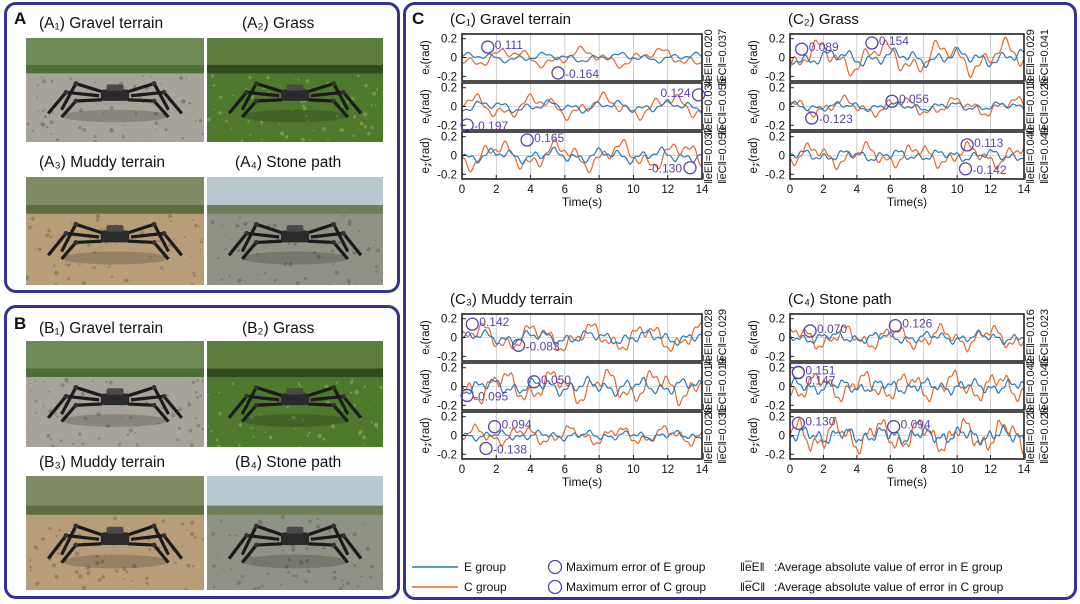 This screenshot has width=1080, height=604. I want to click on panel-b-label: B, so click(20, 323).